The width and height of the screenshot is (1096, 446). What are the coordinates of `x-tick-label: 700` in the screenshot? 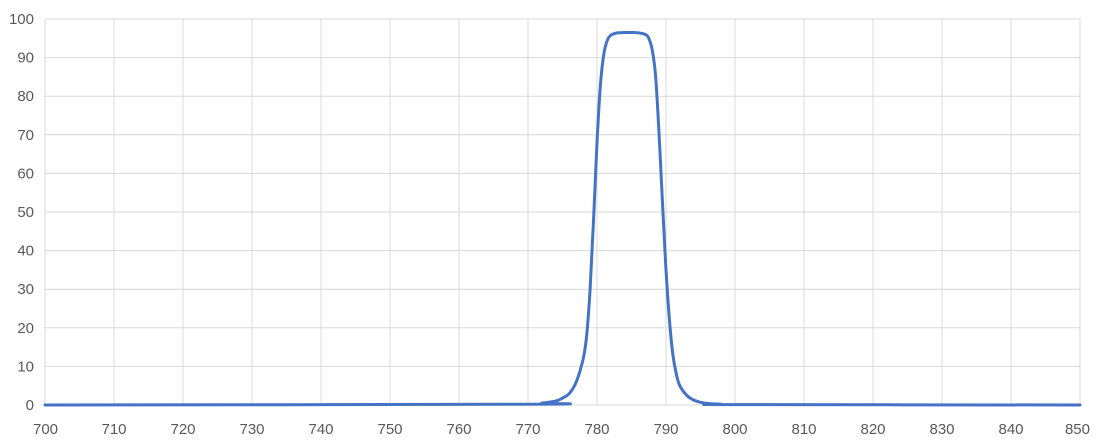 It's located at (45, 429).